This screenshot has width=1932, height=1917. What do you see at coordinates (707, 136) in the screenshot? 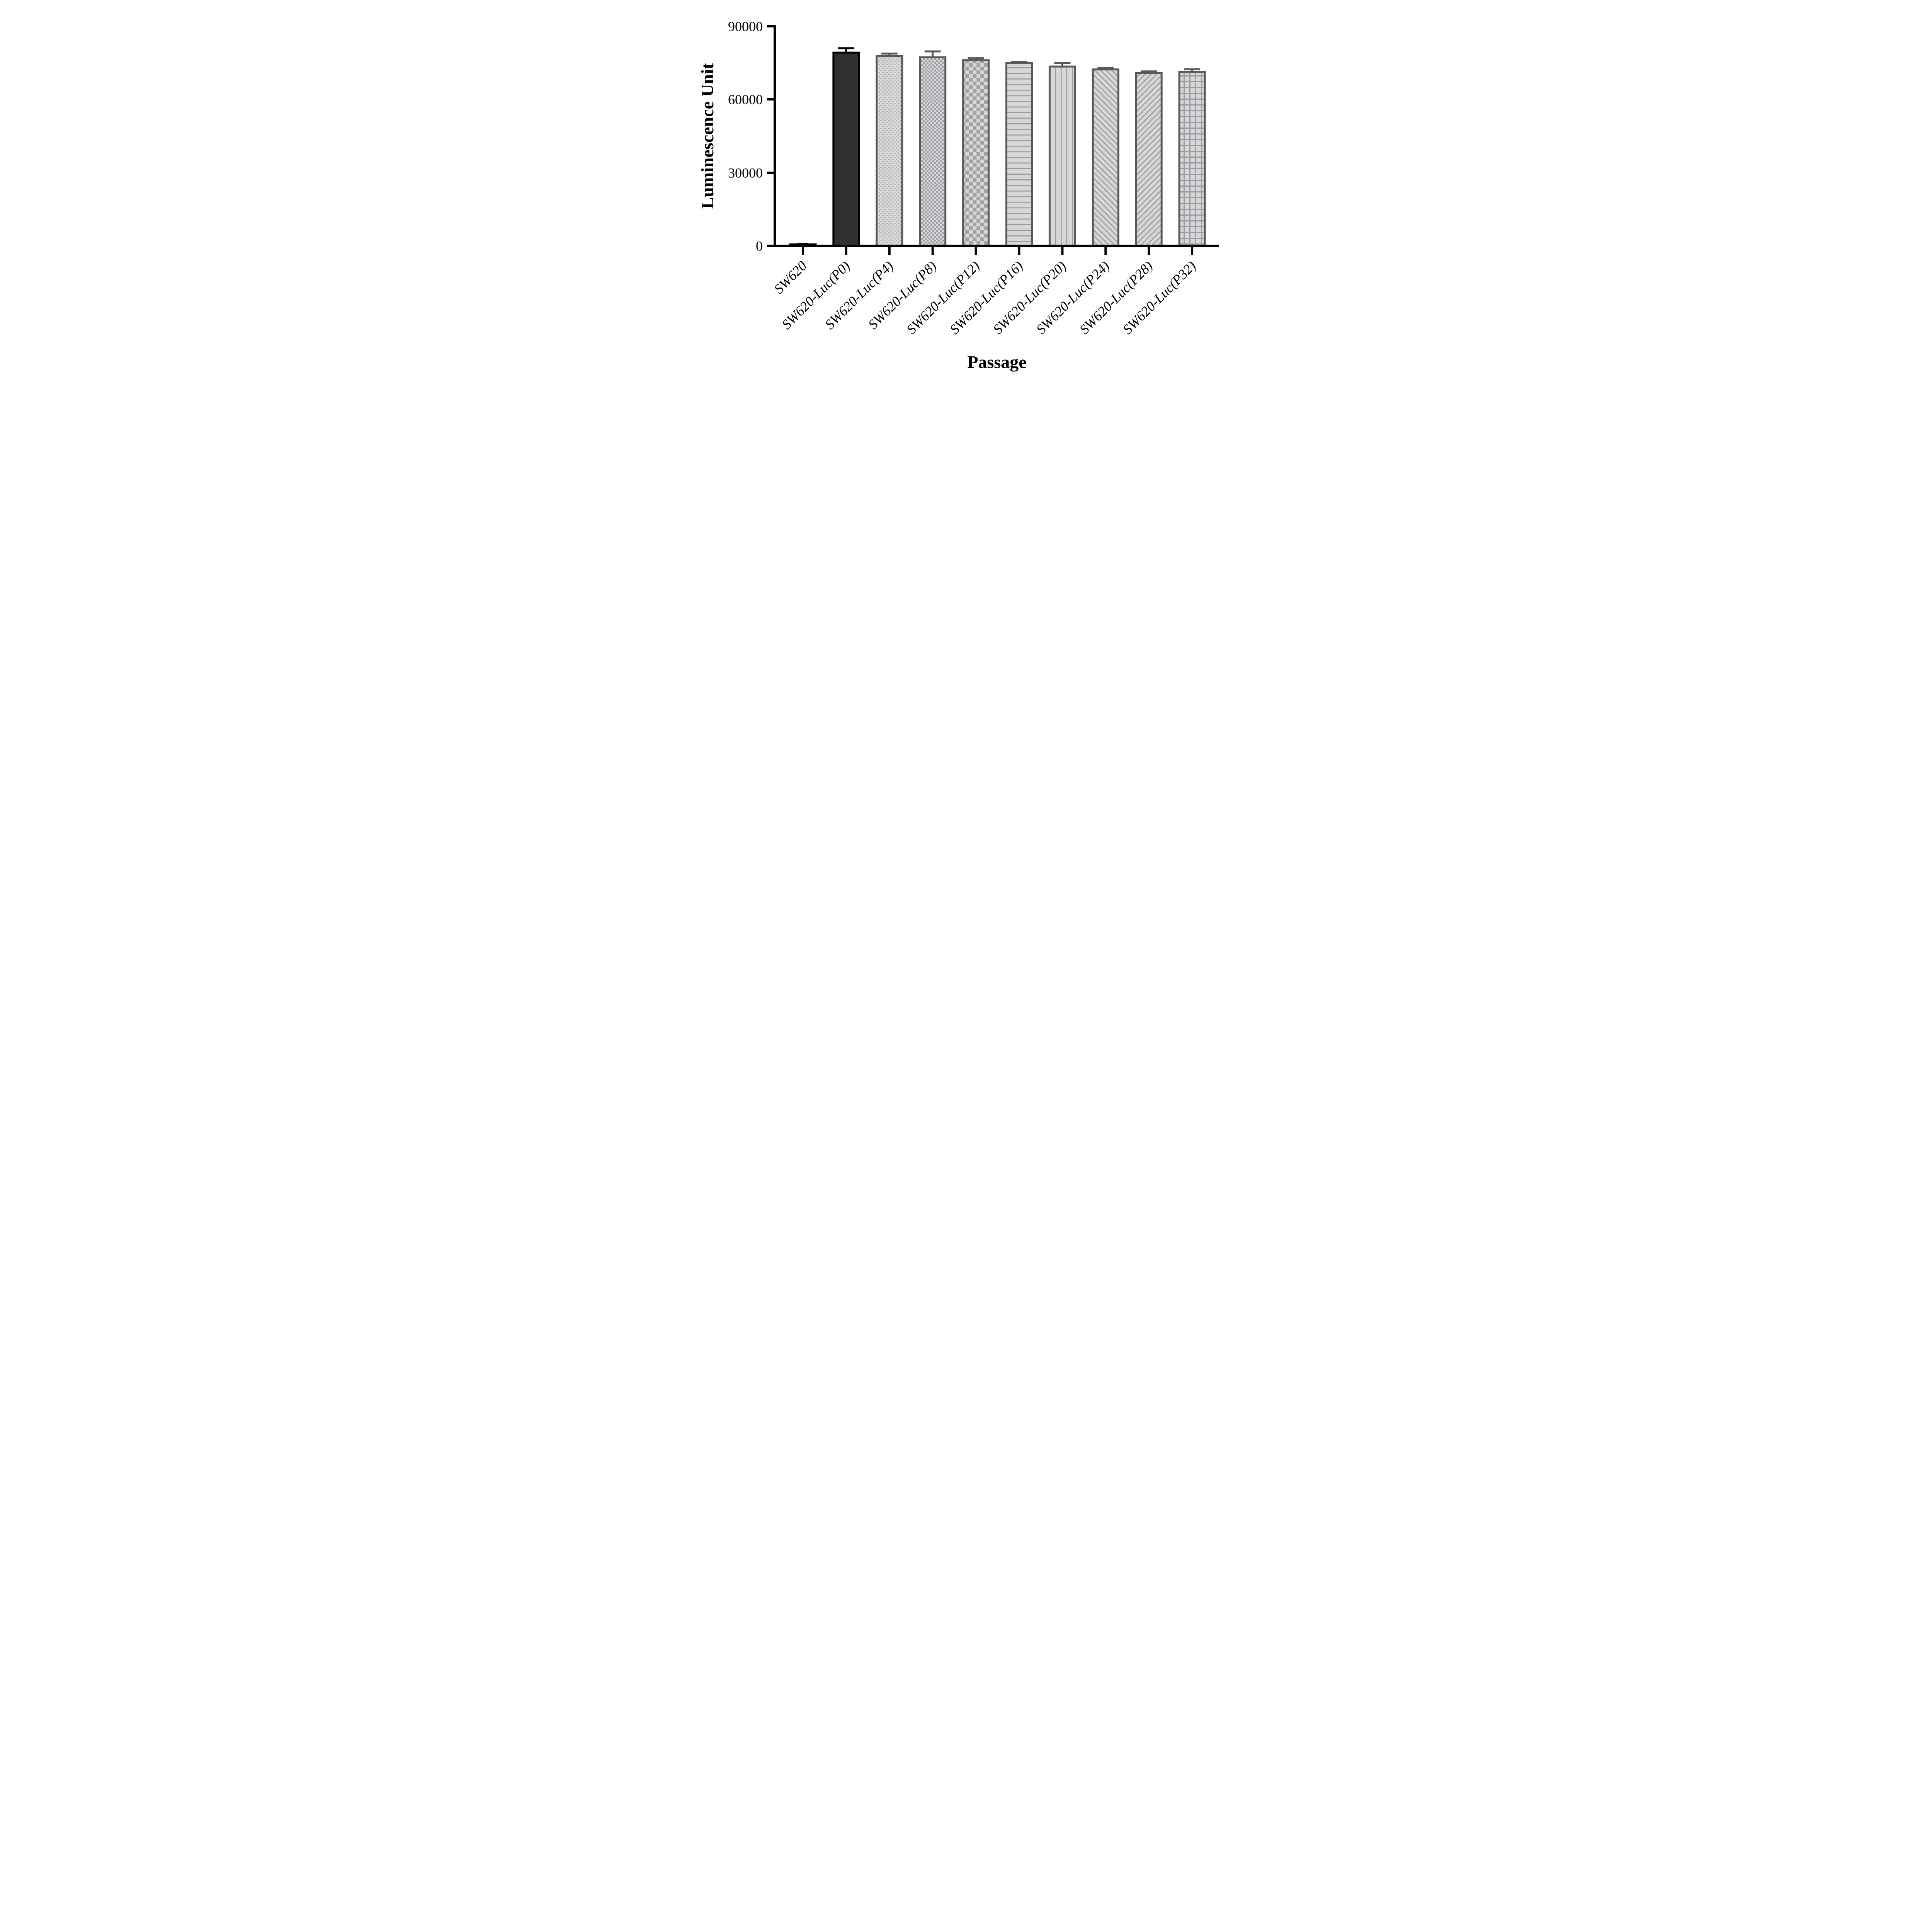
I see `y-axis-title: Luminescence Unit` at bounding box center [707, 136].